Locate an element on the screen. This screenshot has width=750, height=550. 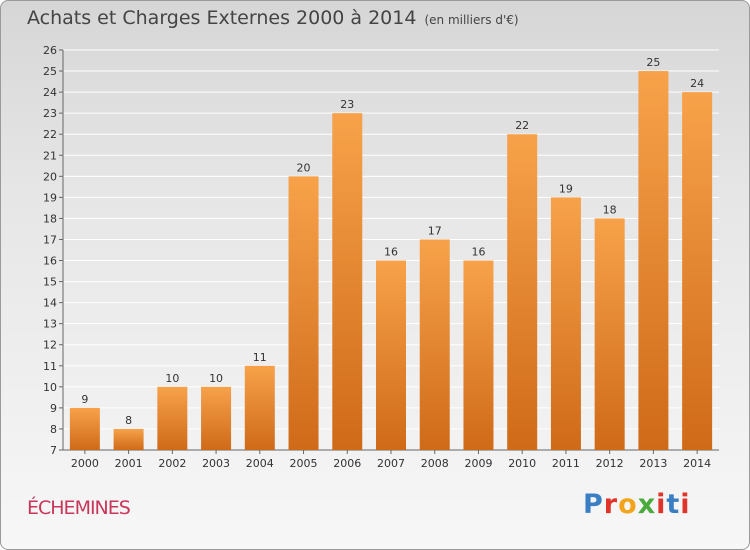
chart-title-text: Achats et Charges Externes 2000 à 2014 is located at coordinates (222, 18).